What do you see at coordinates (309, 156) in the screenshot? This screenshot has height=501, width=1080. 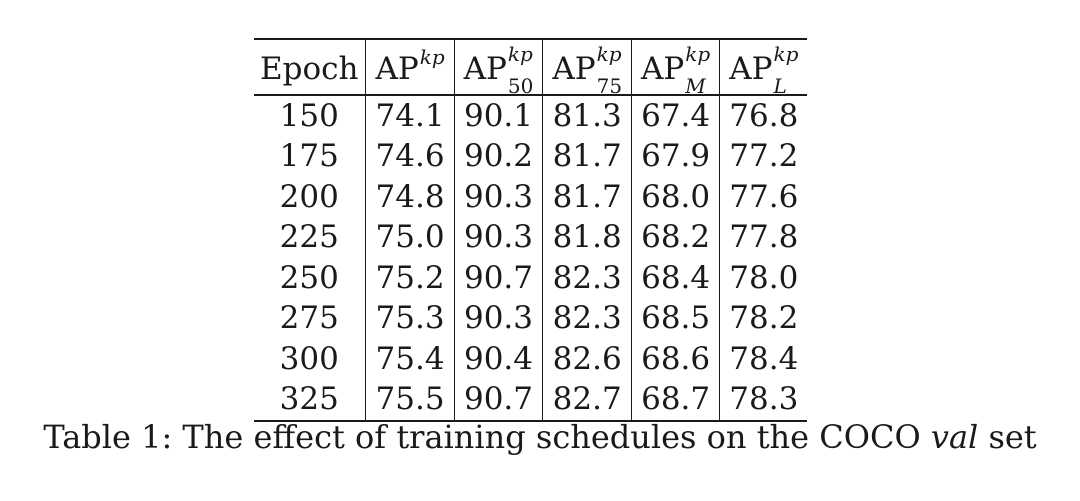 I see `cell-epoch: 175` at bounding box center [309, 156].